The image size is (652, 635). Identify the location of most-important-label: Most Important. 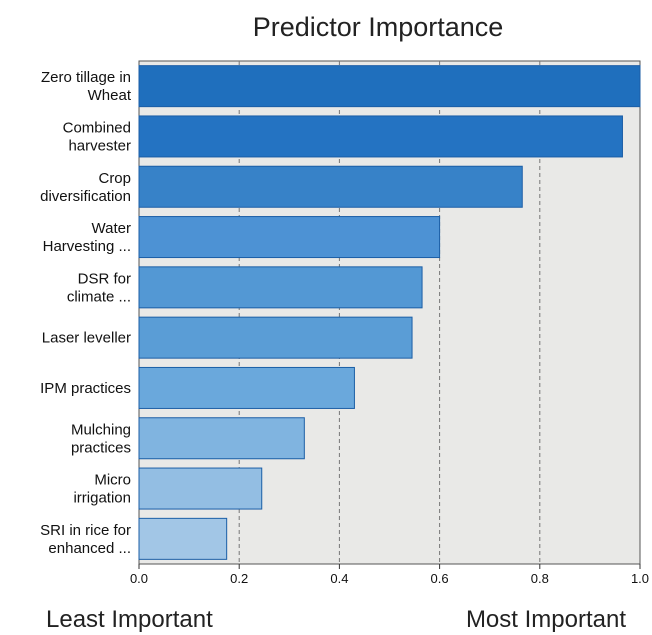
(546, 619).